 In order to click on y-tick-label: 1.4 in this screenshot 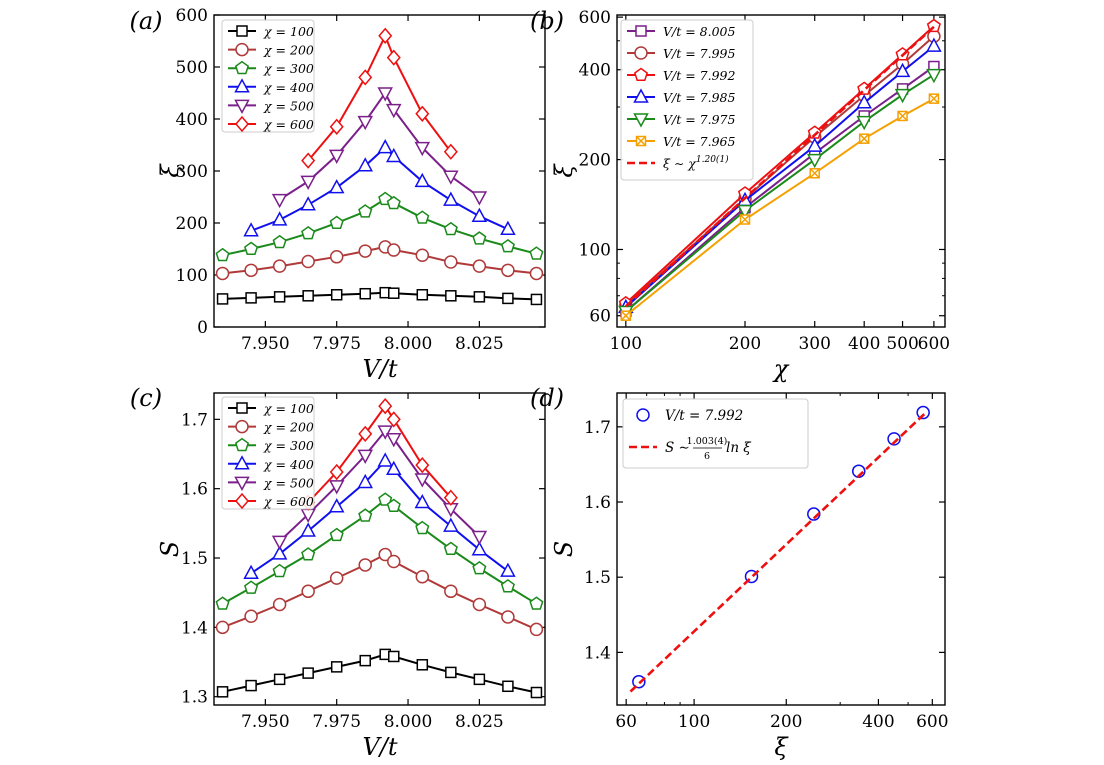, I will do `click(597, 653)`.